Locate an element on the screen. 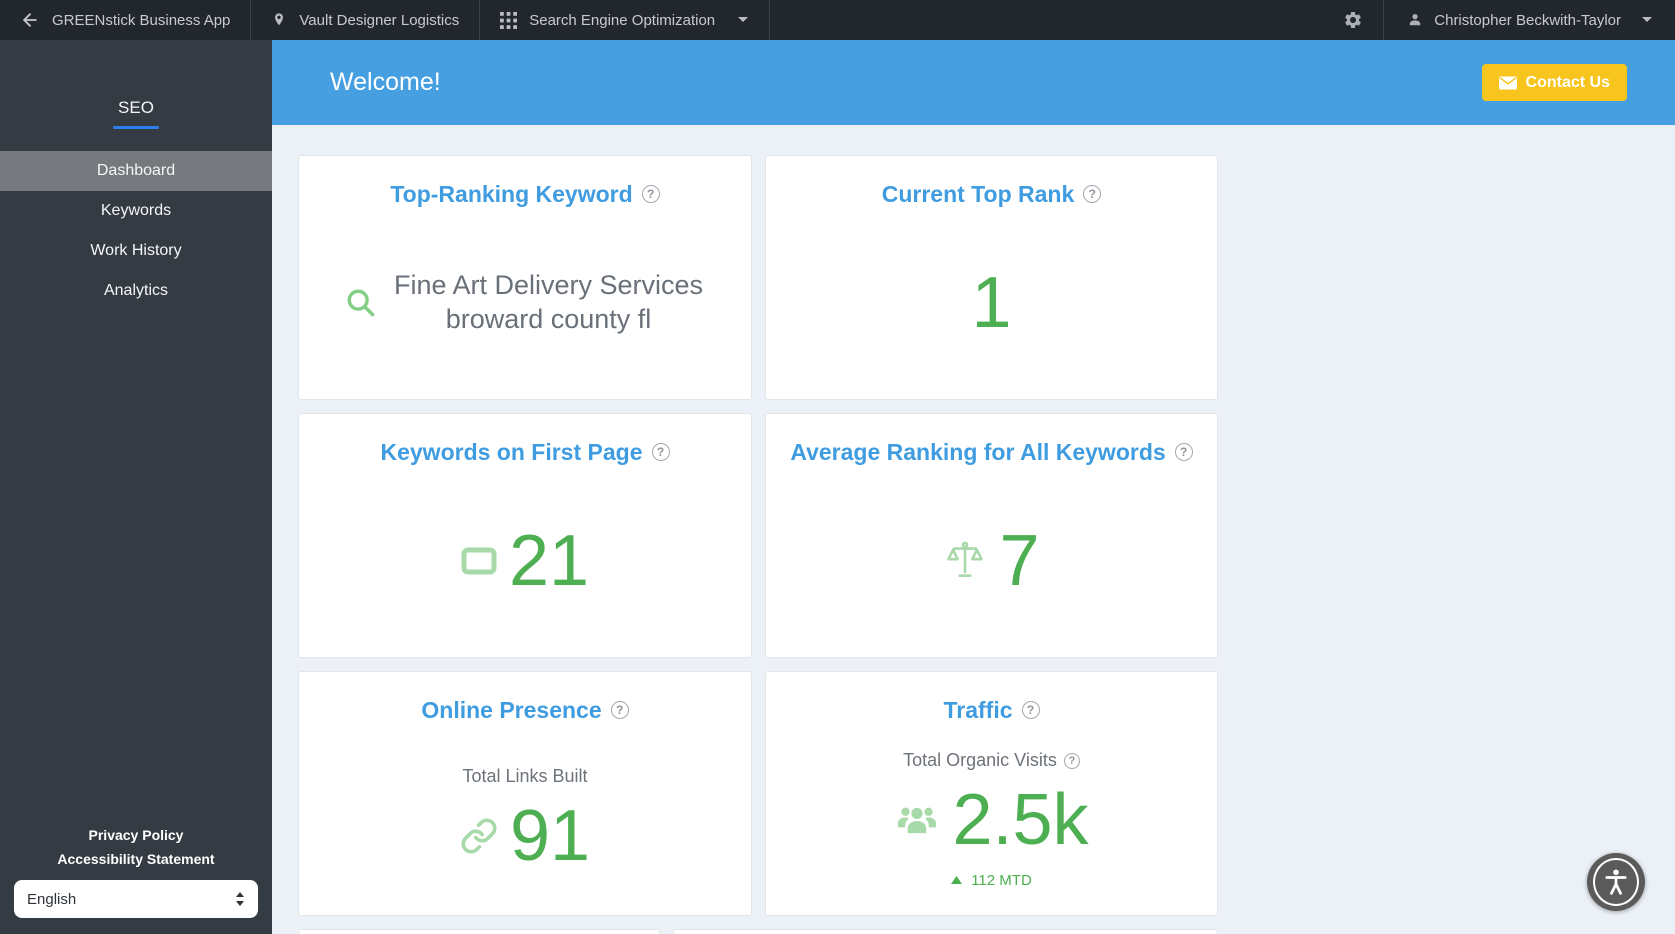  module-selector: Search Engine Optimization is located at coordinates (625, 20).